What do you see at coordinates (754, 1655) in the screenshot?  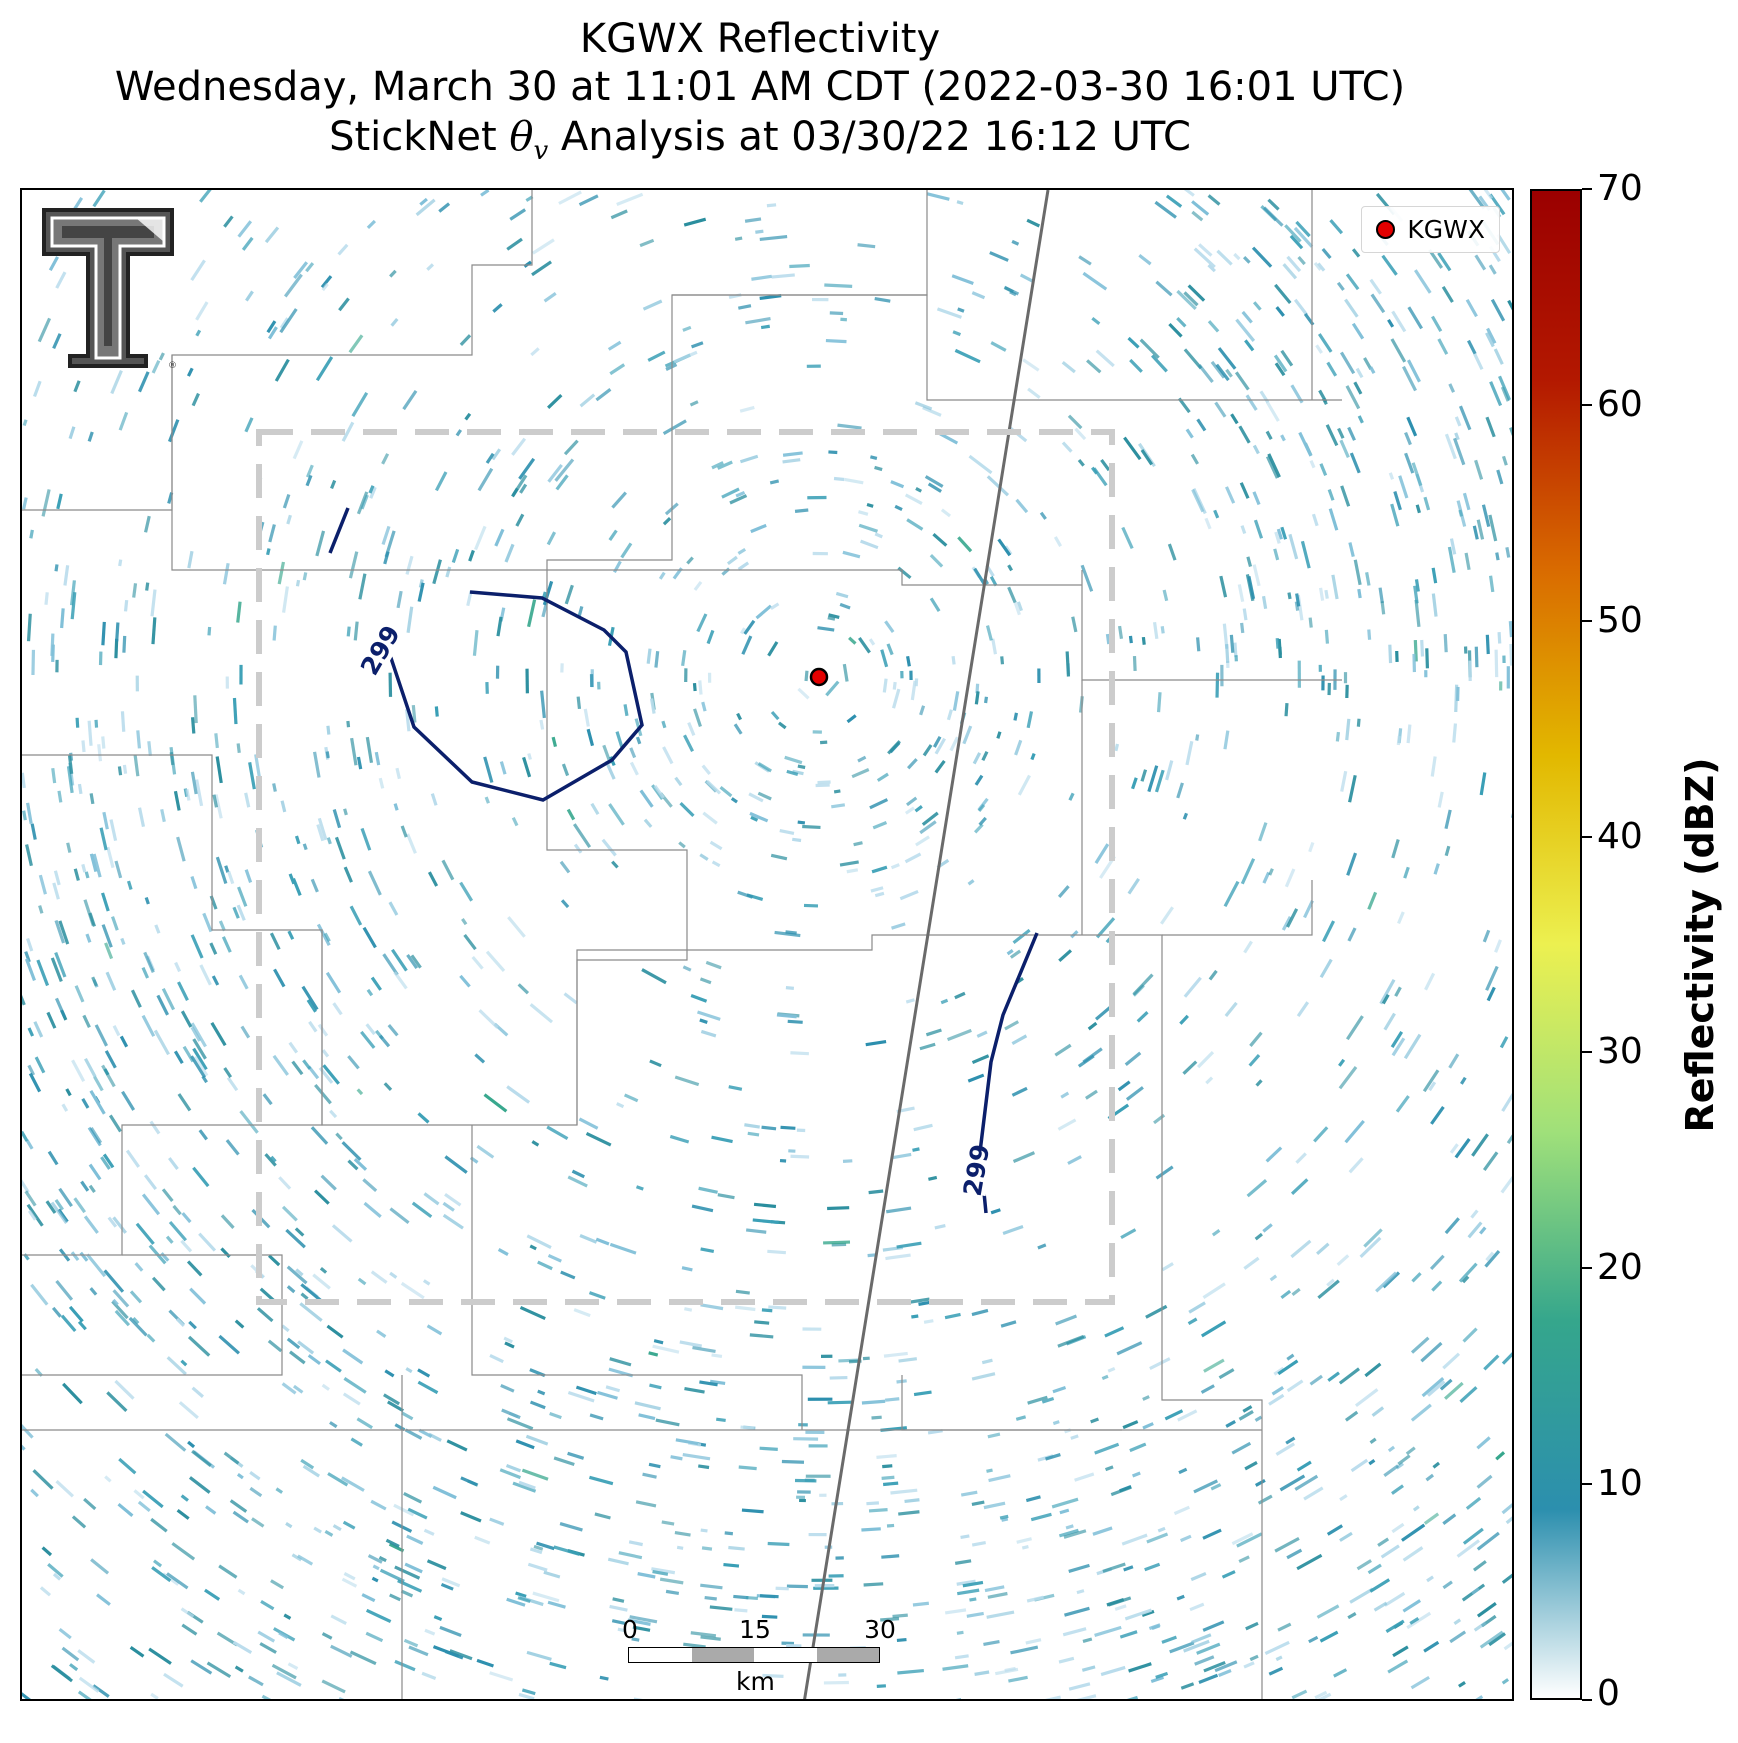 I see `scale-bar-segments` at bounding box center [754, 1655].